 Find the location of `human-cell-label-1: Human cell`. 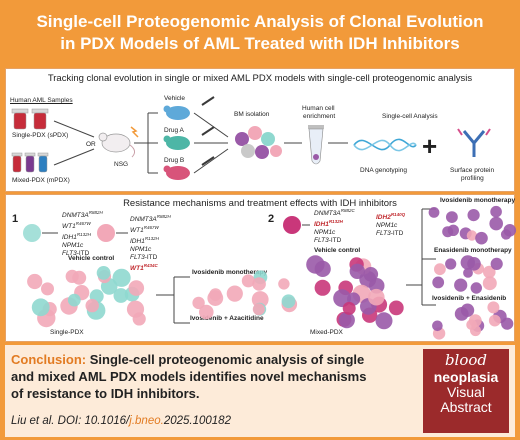

human-cell-label-1: Human cell is located at coordinates (318, 108).